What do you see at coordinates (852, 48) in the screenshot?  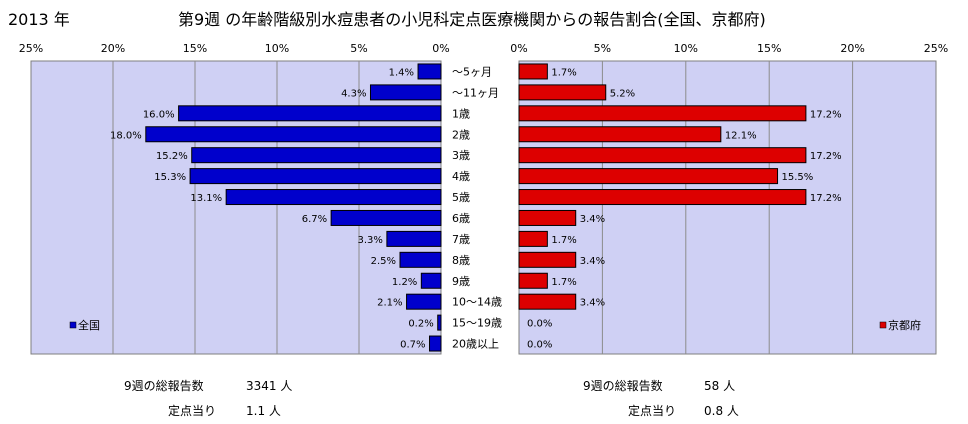 I see `right-tick-label: 20%` at bounding box center [852, 48].